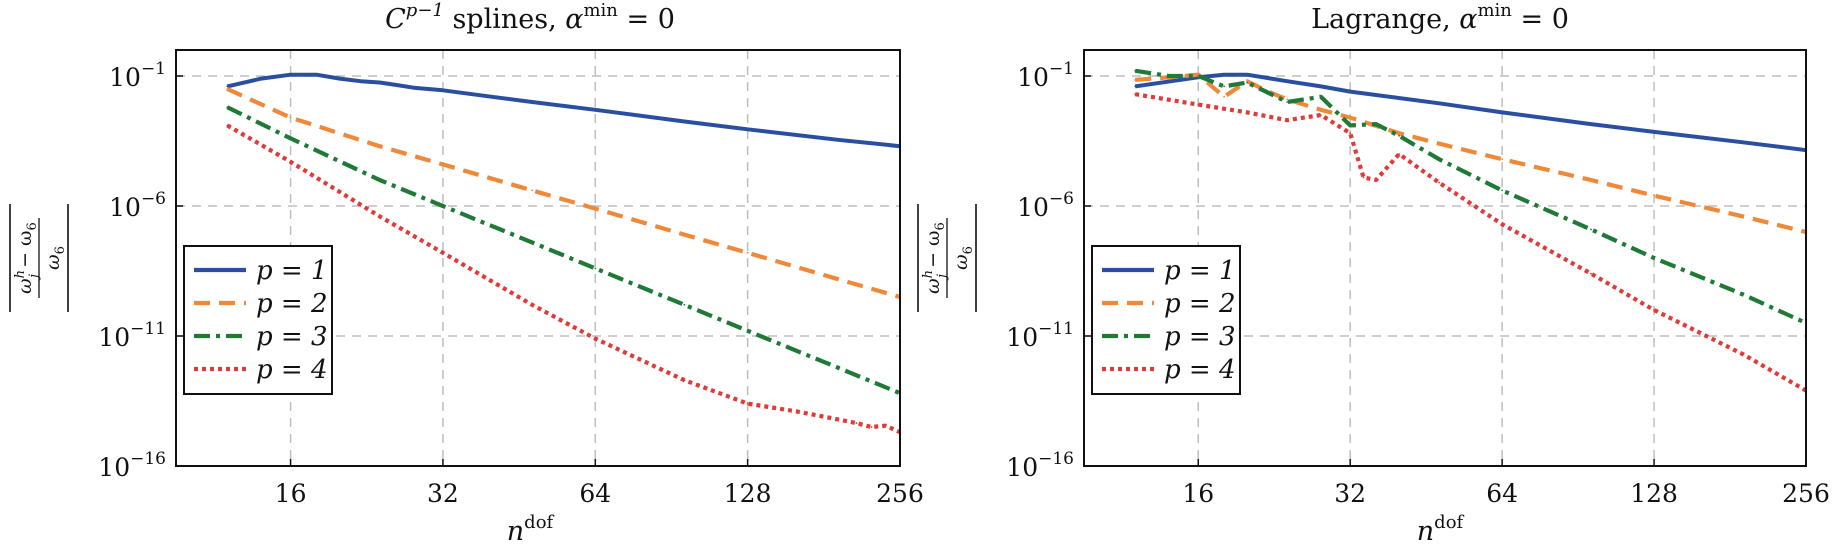 The image size is (1838, 546). Describe the element at coordinates (1061, 69) in the screenshot. I see `y-tick-exponent: −1` at that location.